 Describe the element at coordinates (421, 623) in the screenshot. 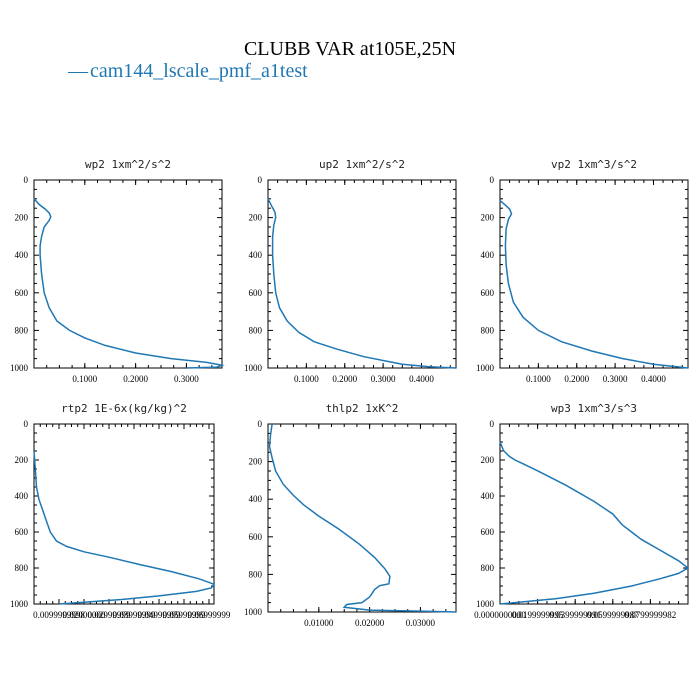

I see `x-tick-label: 0.03000` at that location.